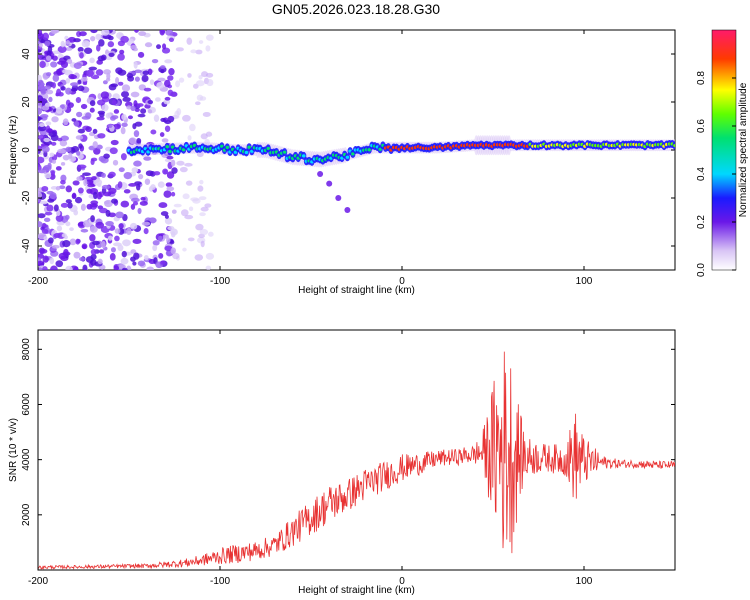 The width and height of the screenshot is (750, 600). What do you see at coordinates (38, 281) in the screenshot?
I see `spectrogram-x-tick-label: -200` at bounding box center [38, 281].